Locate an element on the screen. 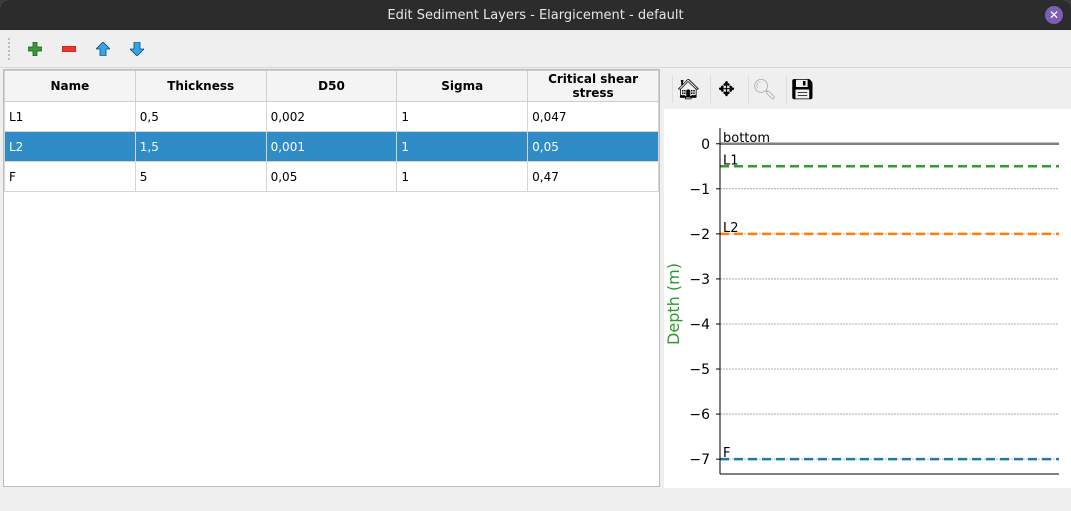 Image resolution: width=1071 pixels, height=511 pixels. move-down-icon is located at coordinates (137, 49).